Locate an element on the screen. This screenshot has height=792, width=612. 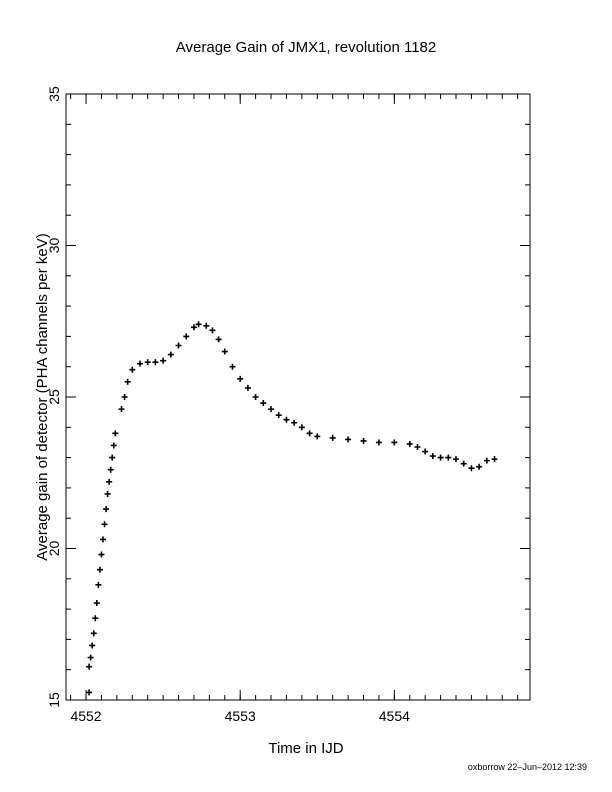
y-tick-label: 25 is located at coordinates (54, 397).